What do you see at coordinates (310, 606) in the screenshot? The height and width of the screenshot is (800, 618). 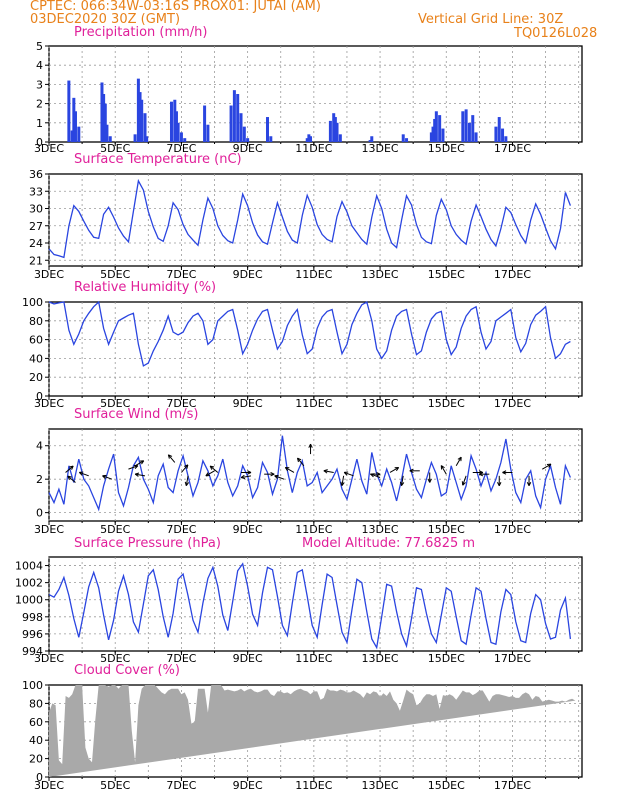 I see `series-line` at bounding box center [310, 606].